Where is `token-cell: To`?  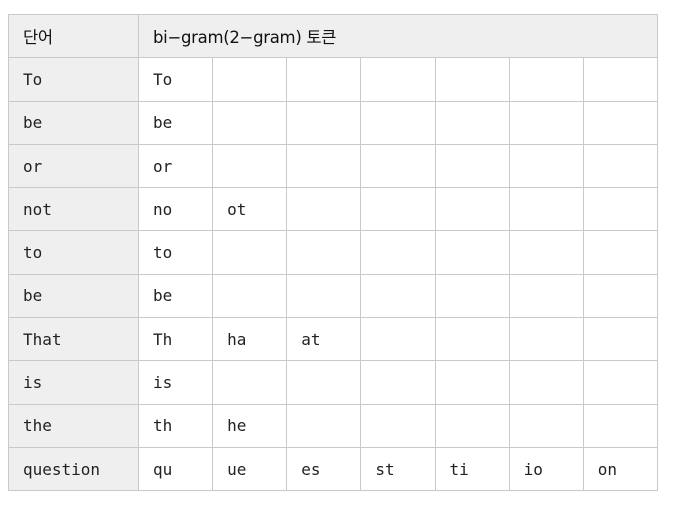 token-cell: To is located at coordinates (175, 79).